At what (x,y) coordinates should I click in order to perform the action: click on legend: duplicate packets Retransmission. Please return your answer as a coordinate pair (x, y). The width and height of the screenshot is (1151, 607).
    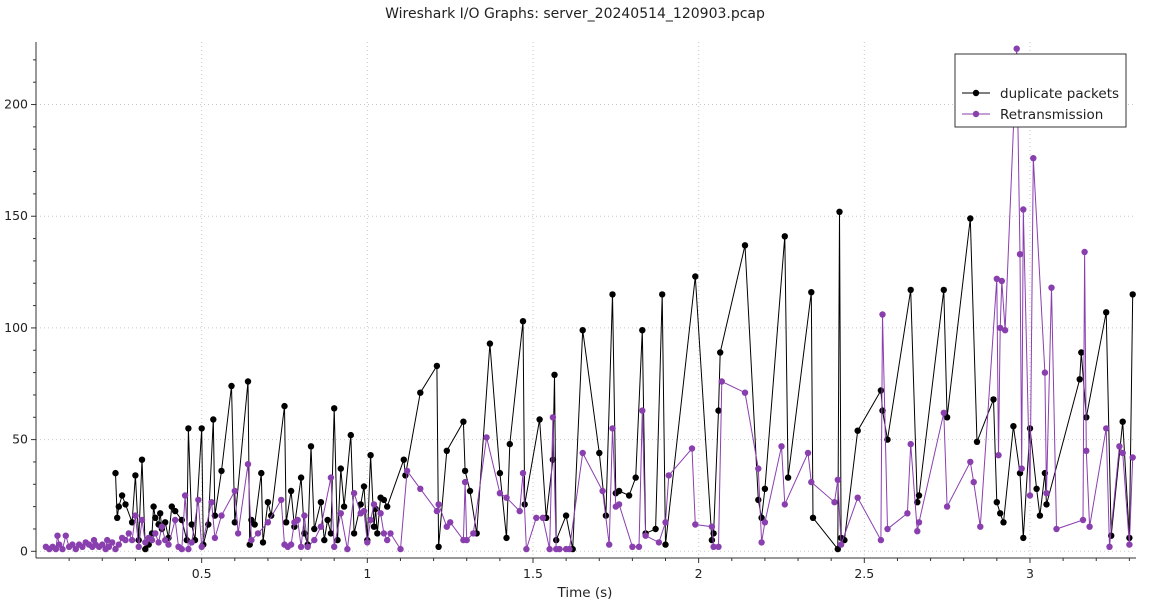
    Looking at the image, I should click on (1040, 90).